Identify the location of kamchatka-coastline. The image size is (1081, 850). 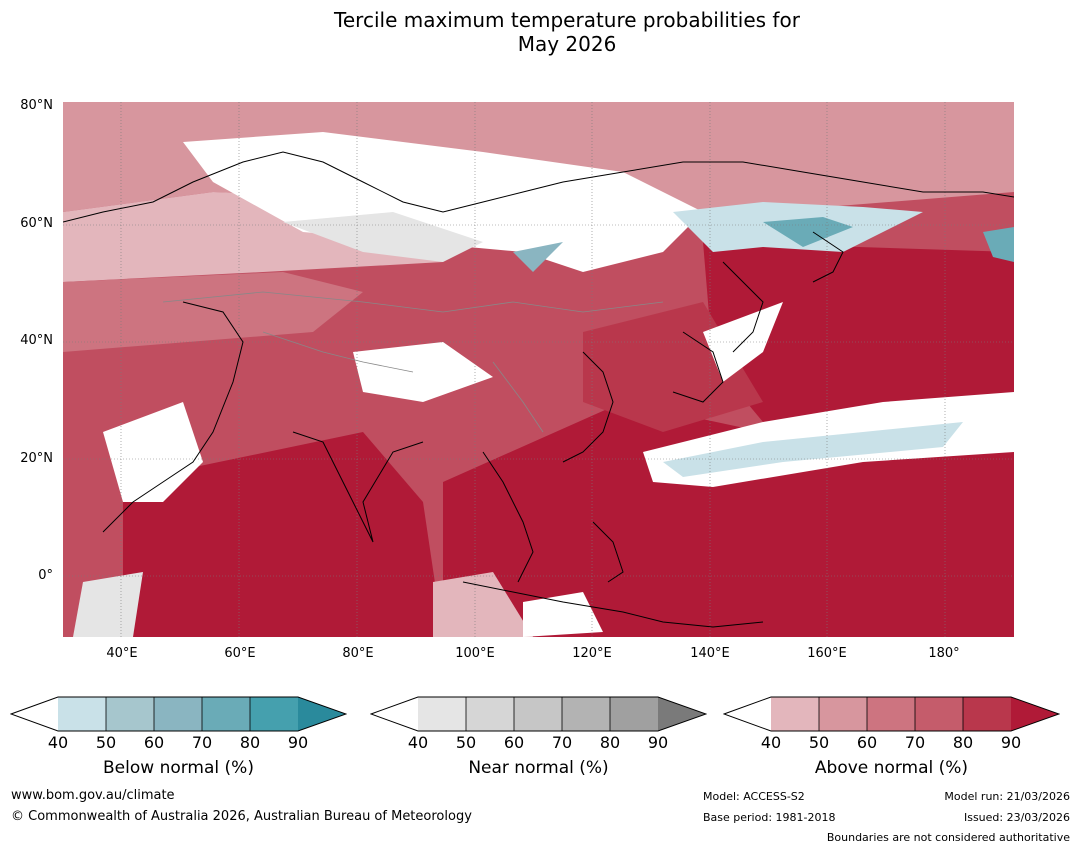
(828, 257).